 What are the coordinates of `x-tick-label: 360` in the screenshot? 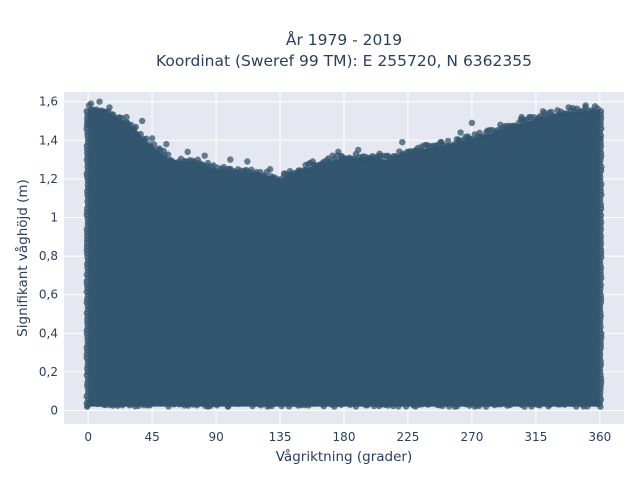 It's located at (599, 437).